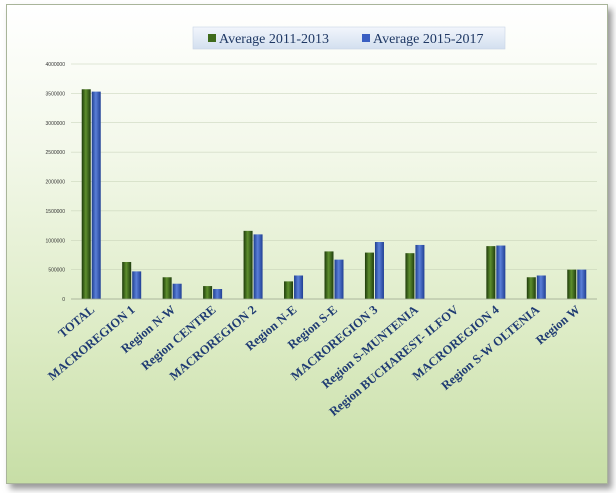 Image resolution: width=616 pixels, height=493 pixels. What do you see at coordinates (56, 212) in the screenshot?
I see `y-tick-label: 1500000` at bounding box center [56, 212].